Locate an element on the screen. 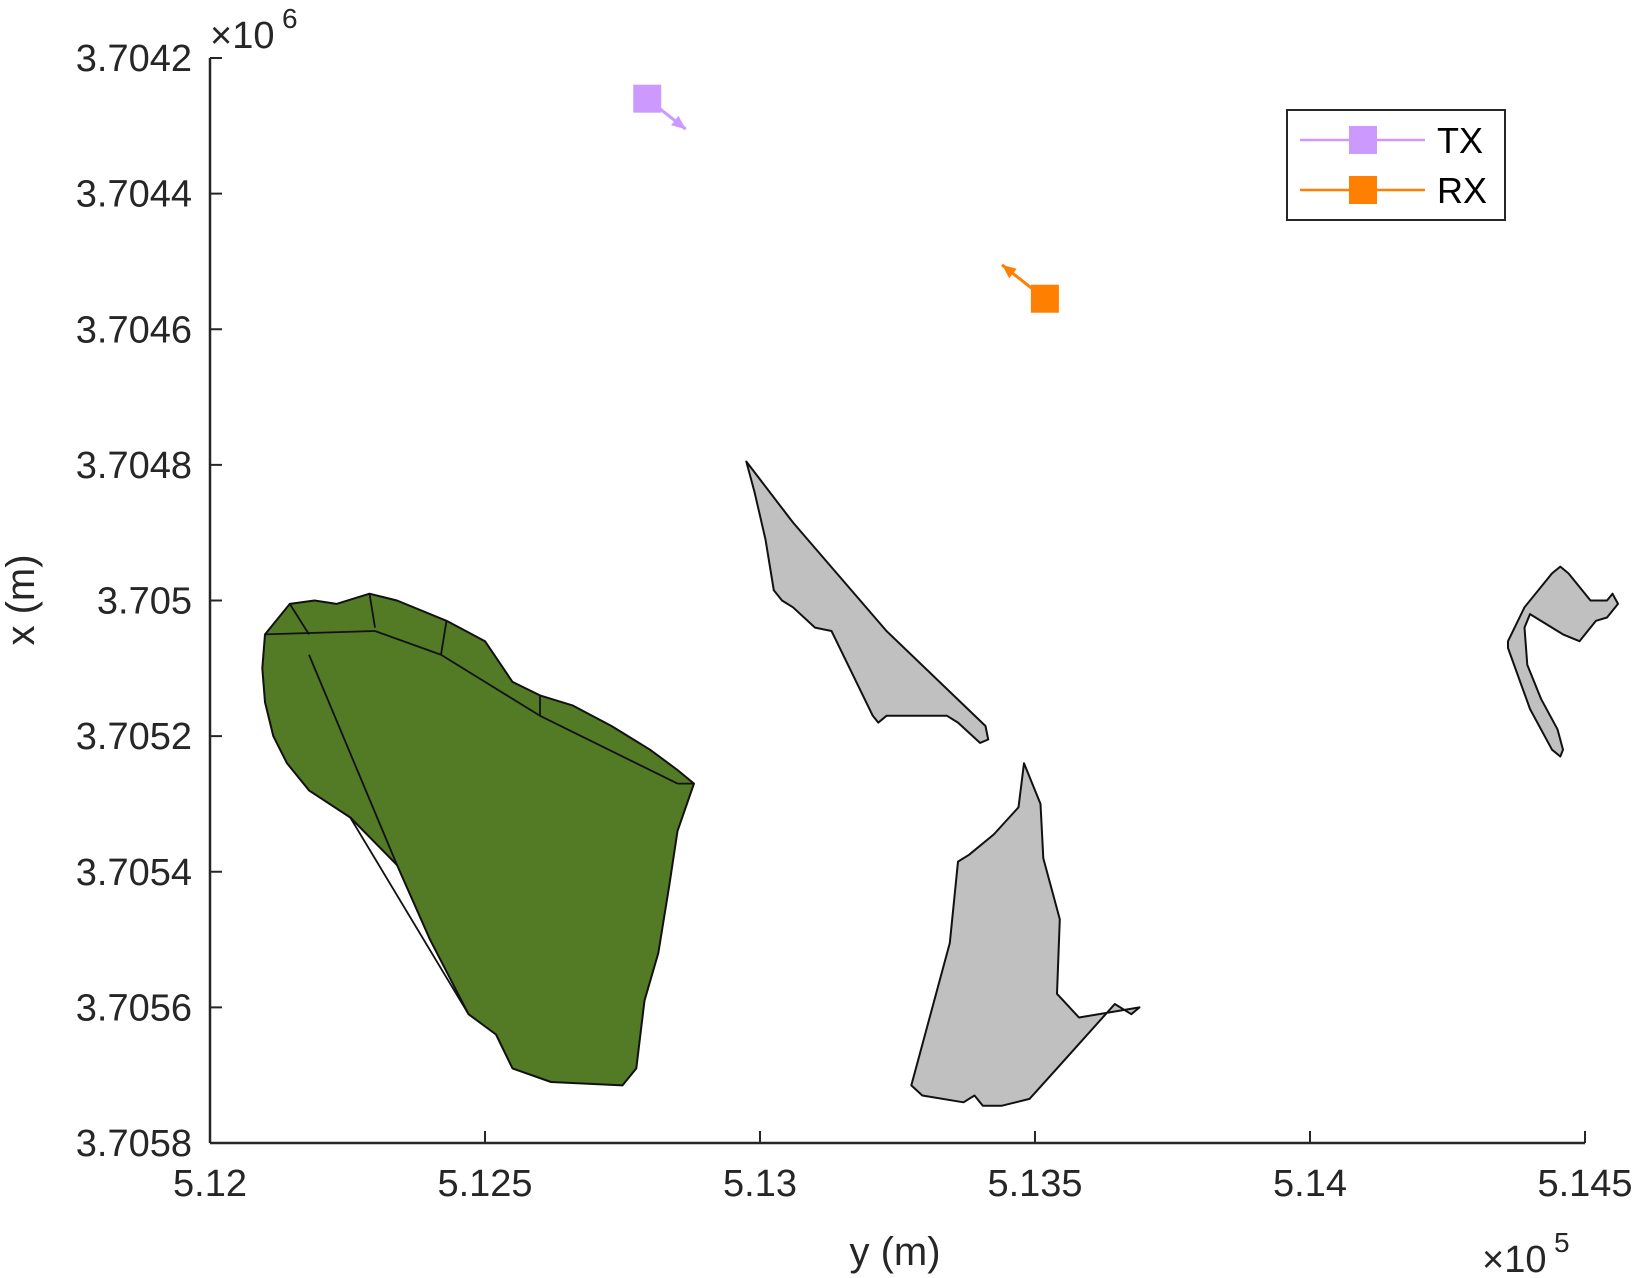 Image resolution: width=1637 pixels, height=1278 pixels. legend-box is located at coordinates (1396, 165).